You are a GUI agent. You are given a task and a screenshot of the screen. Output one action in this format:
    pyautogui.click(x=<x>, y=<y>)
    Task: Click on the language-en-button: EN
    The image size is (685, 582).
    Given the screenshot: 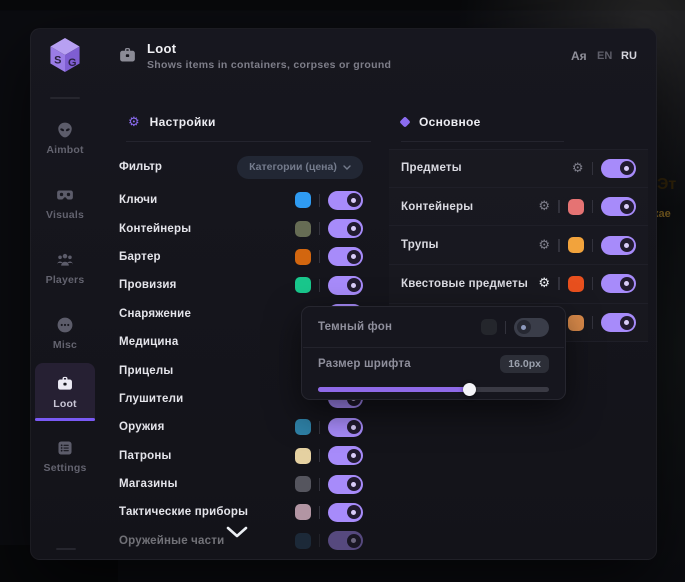 What is the action you would take?
    pyautogui.click(x=605, y=56)
    